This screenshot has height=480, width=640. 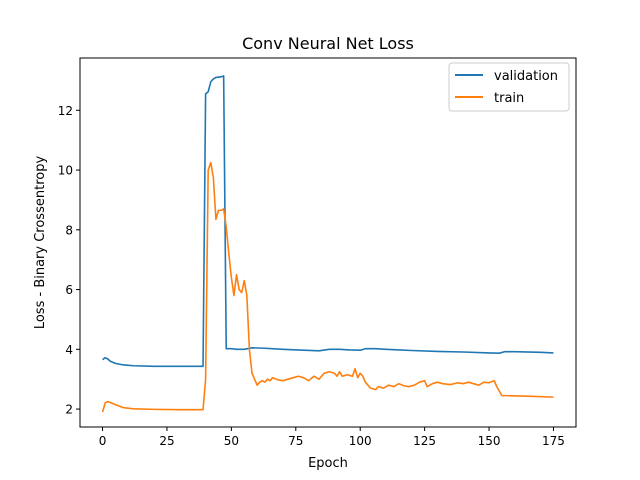 I want to click on y-tick-label: 2, so click(x=69, y=410).